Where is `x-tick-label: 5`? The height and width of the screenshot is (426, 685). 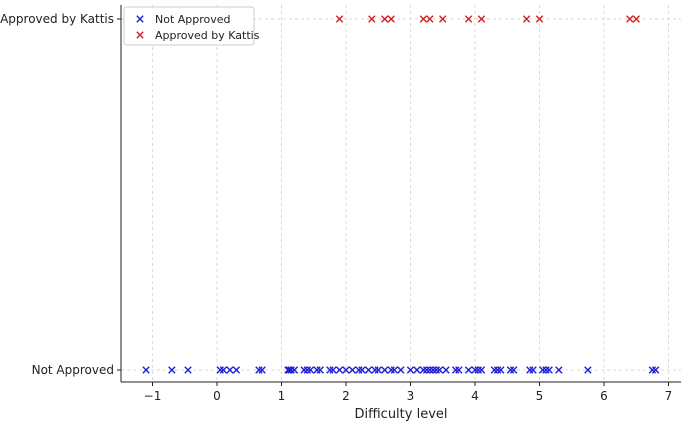 x-tick-label: 5 is located at coordinates (540, 396).